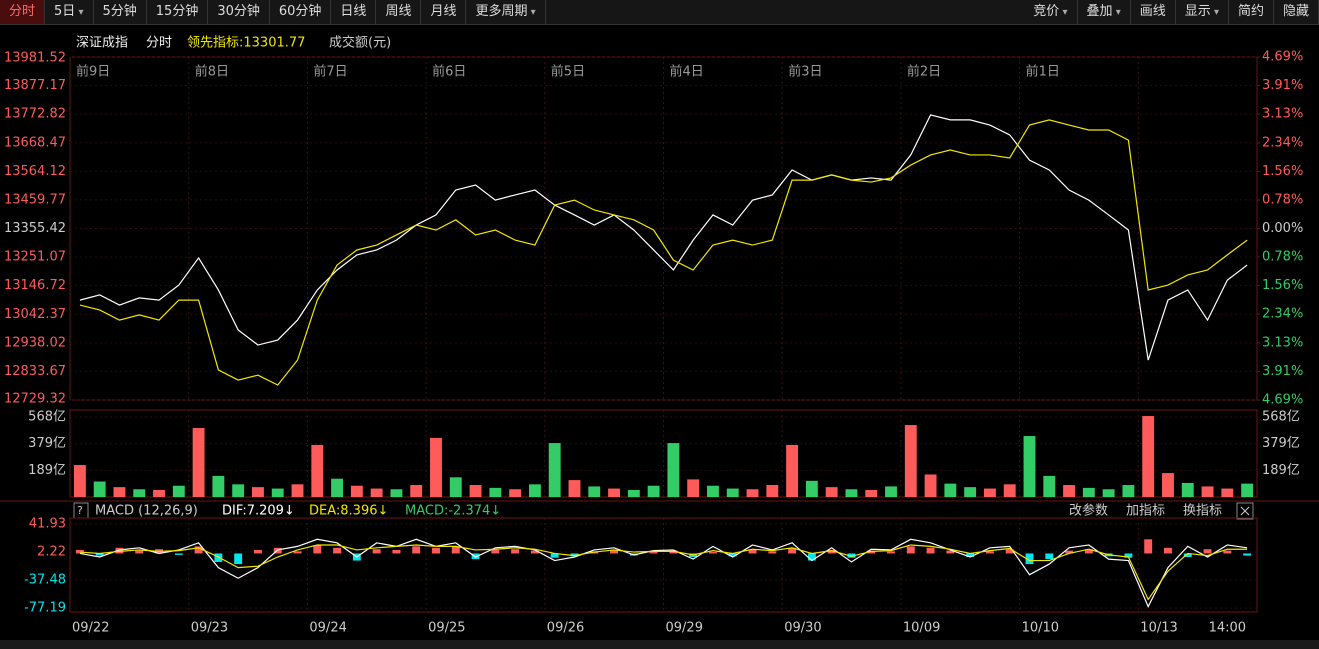 This screenshot has width=1319, height=649. I want to click on macd-params: MACD (12,26,9), so click(146, 511).